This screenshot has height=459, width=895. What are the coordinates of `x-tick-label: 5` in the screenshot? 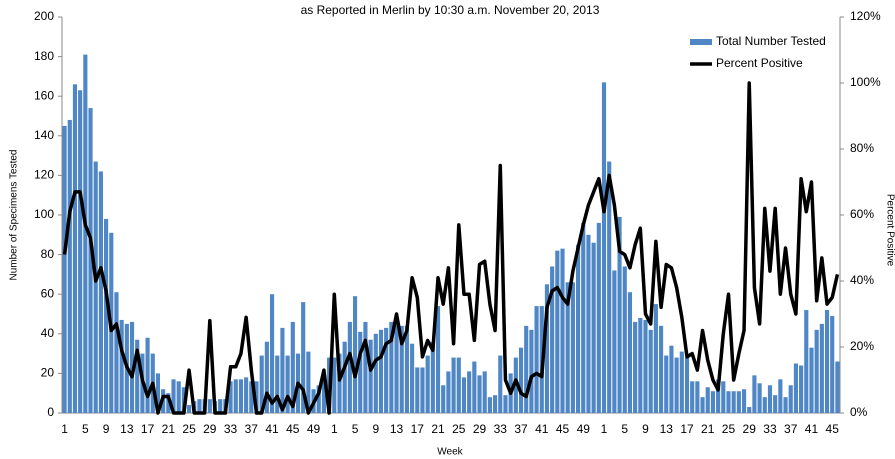 It's located at (85, 429).